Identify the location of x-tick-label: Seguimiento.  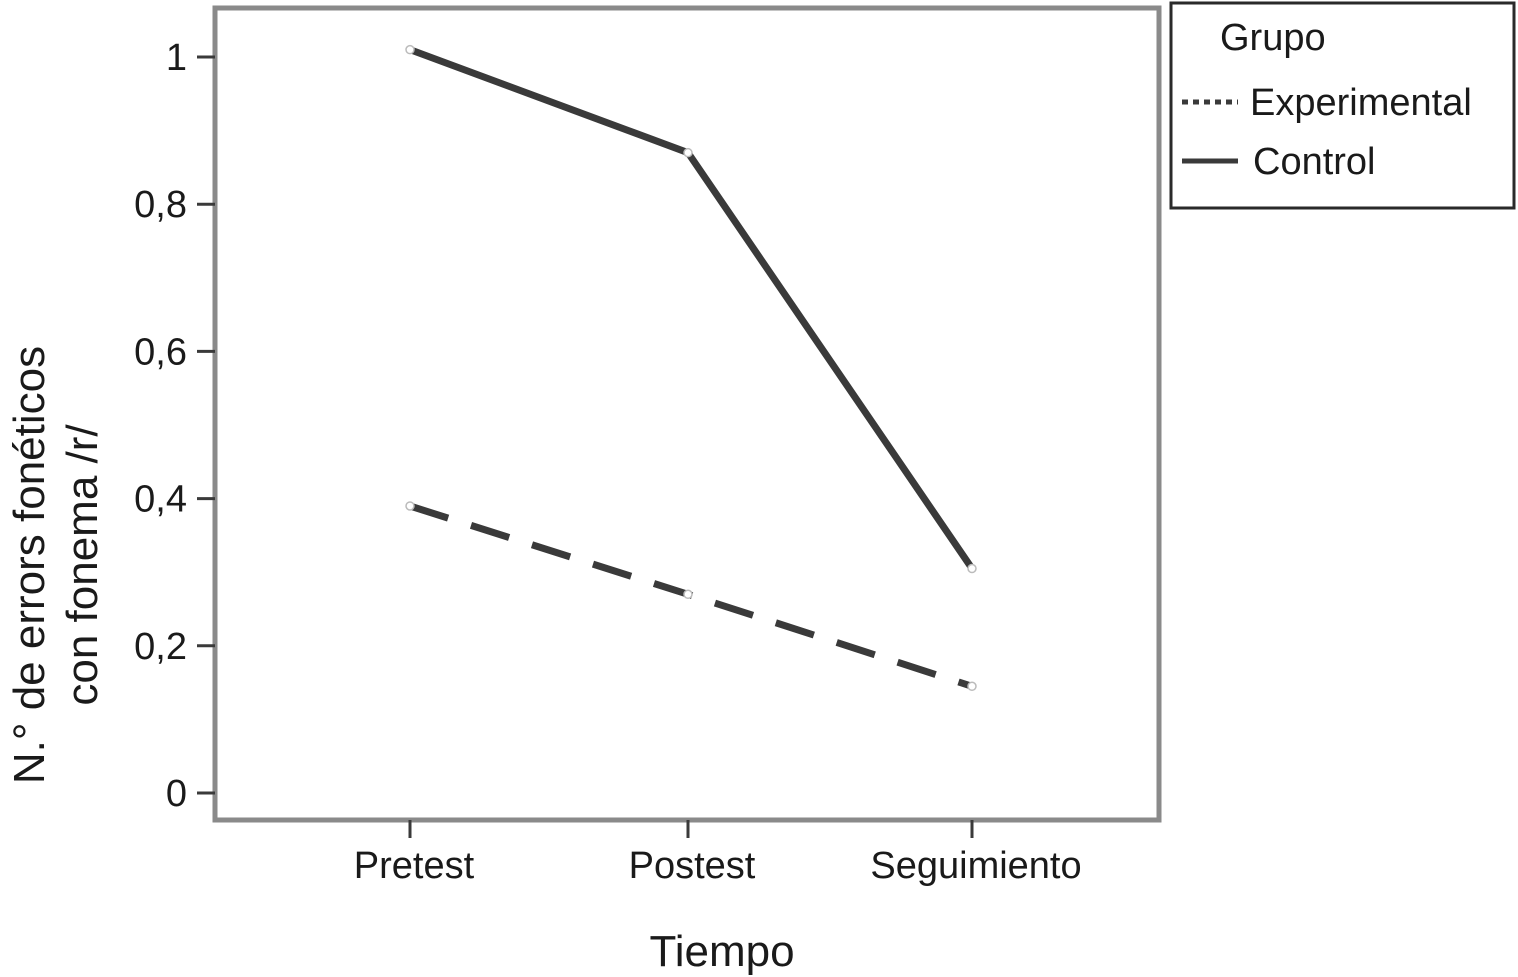
(975, 866).